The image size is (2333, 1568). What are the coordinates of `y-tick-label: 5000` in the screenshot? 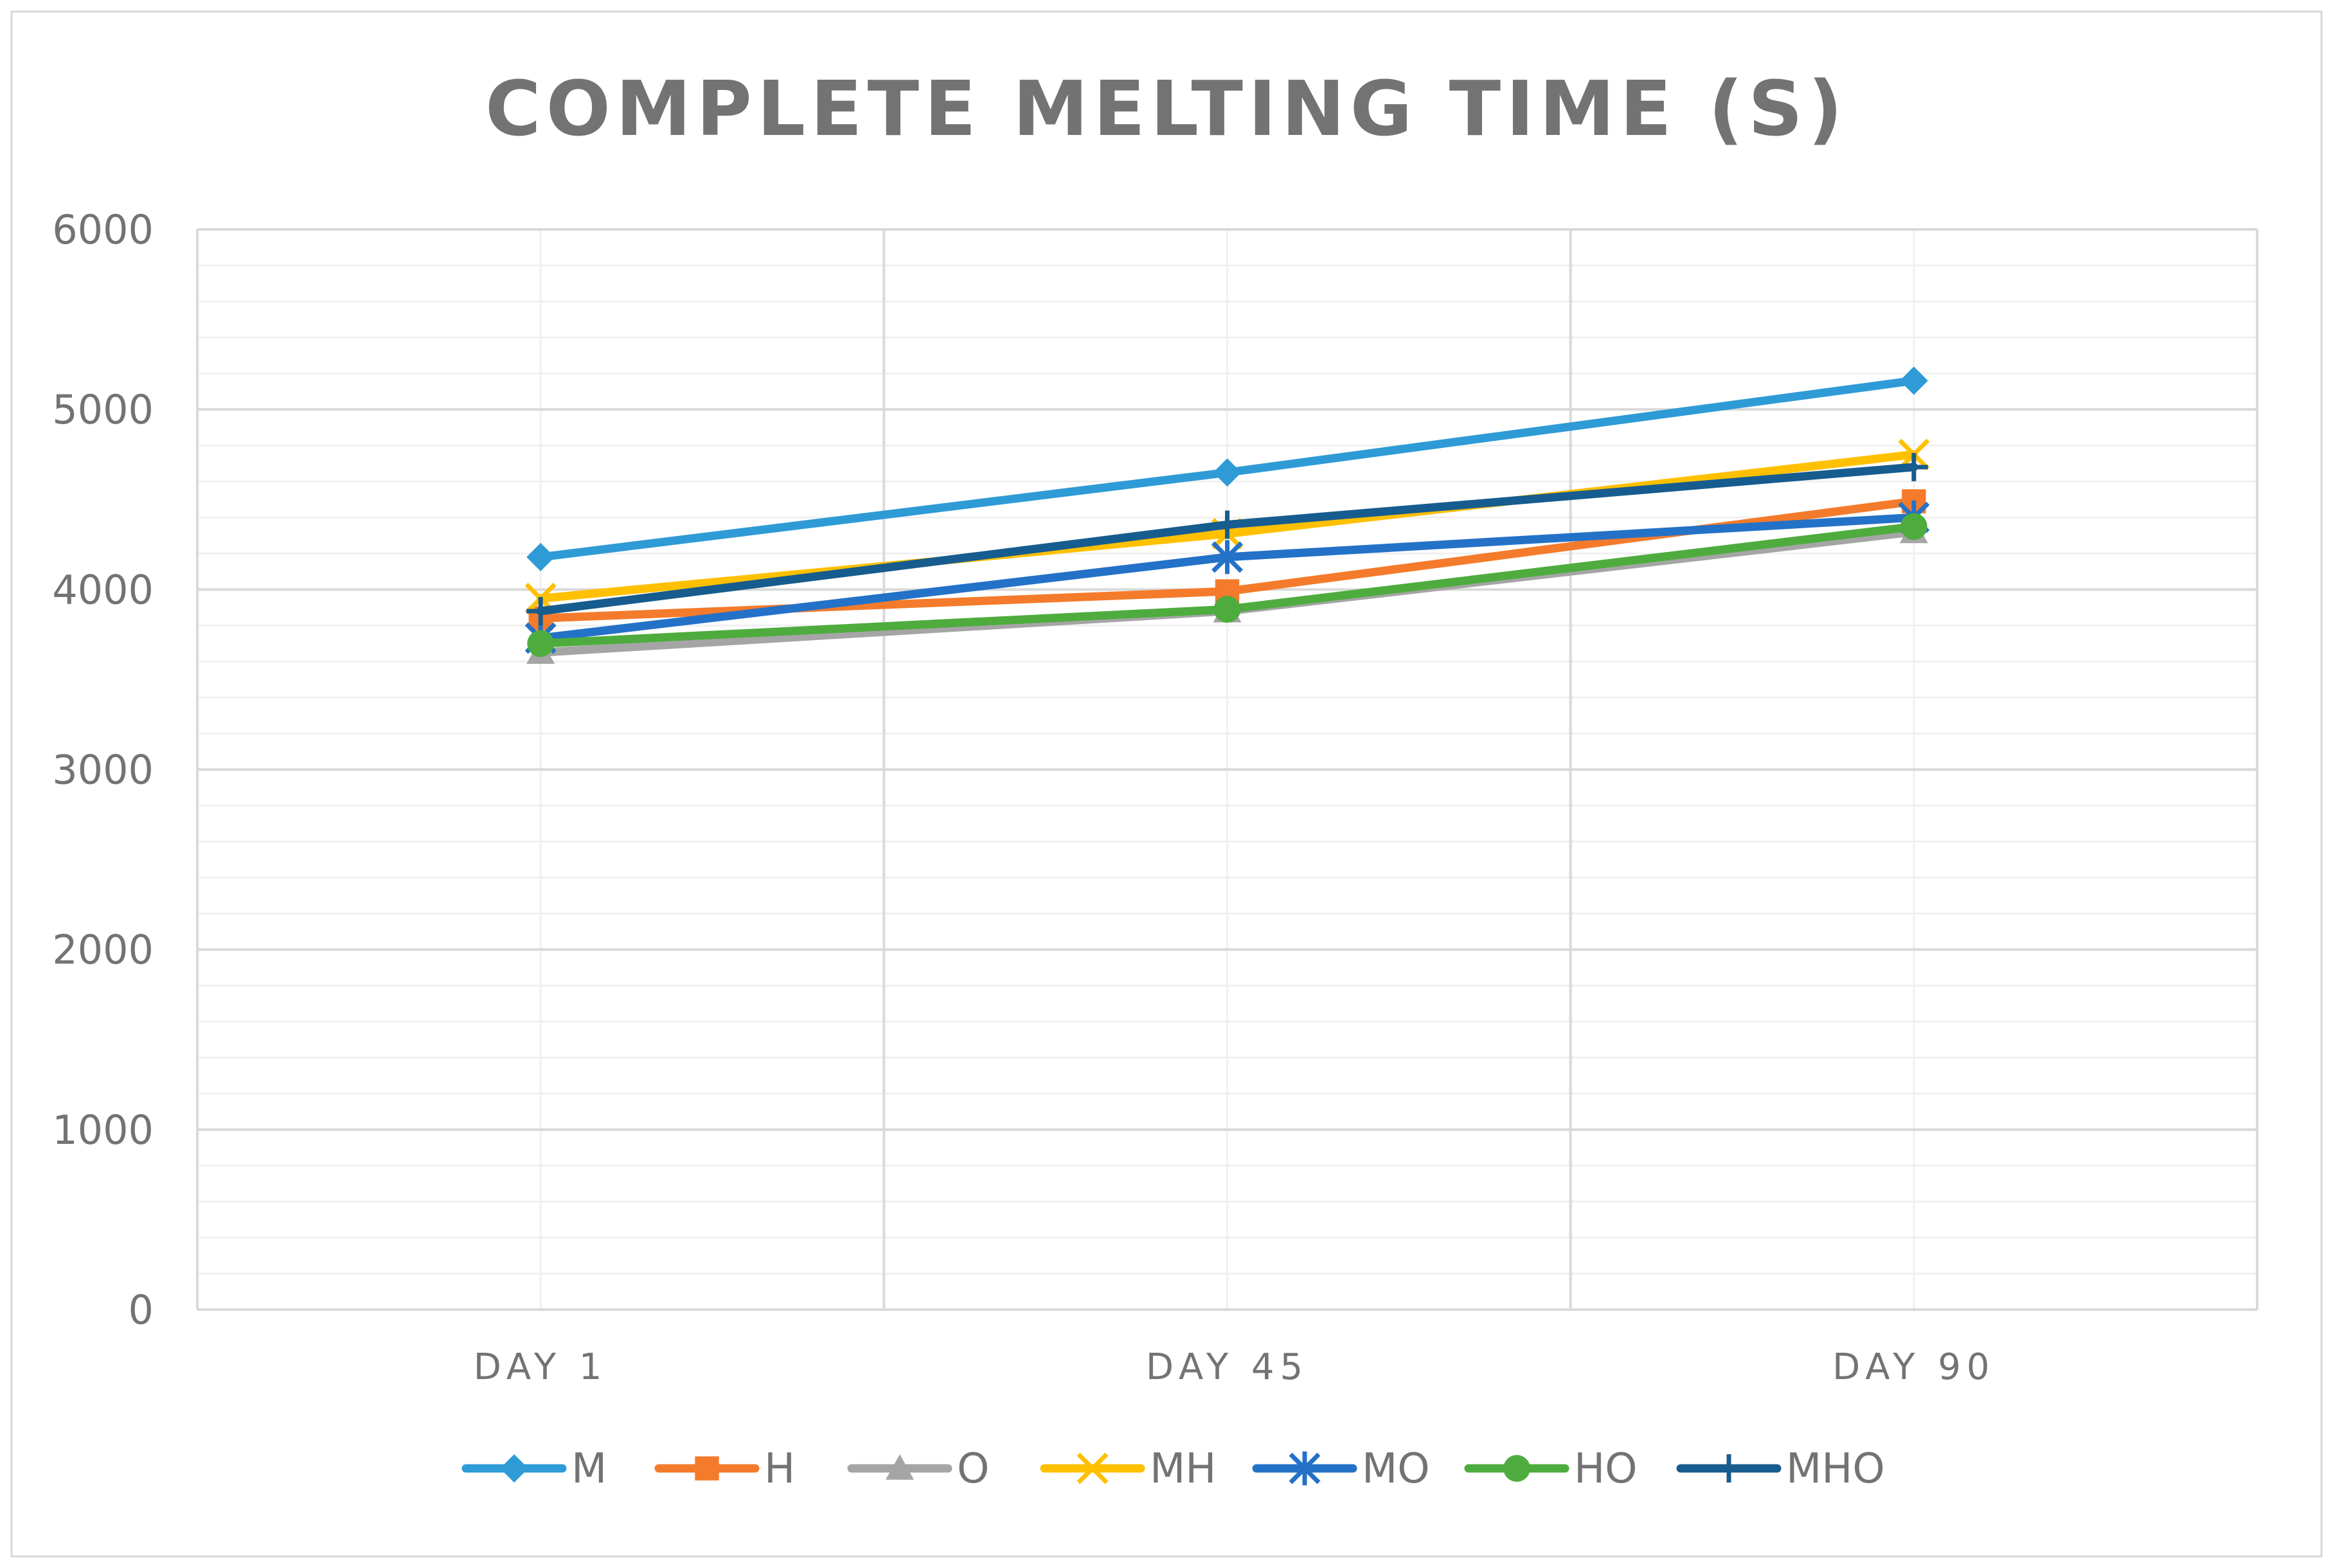 It's located at (103, 409).